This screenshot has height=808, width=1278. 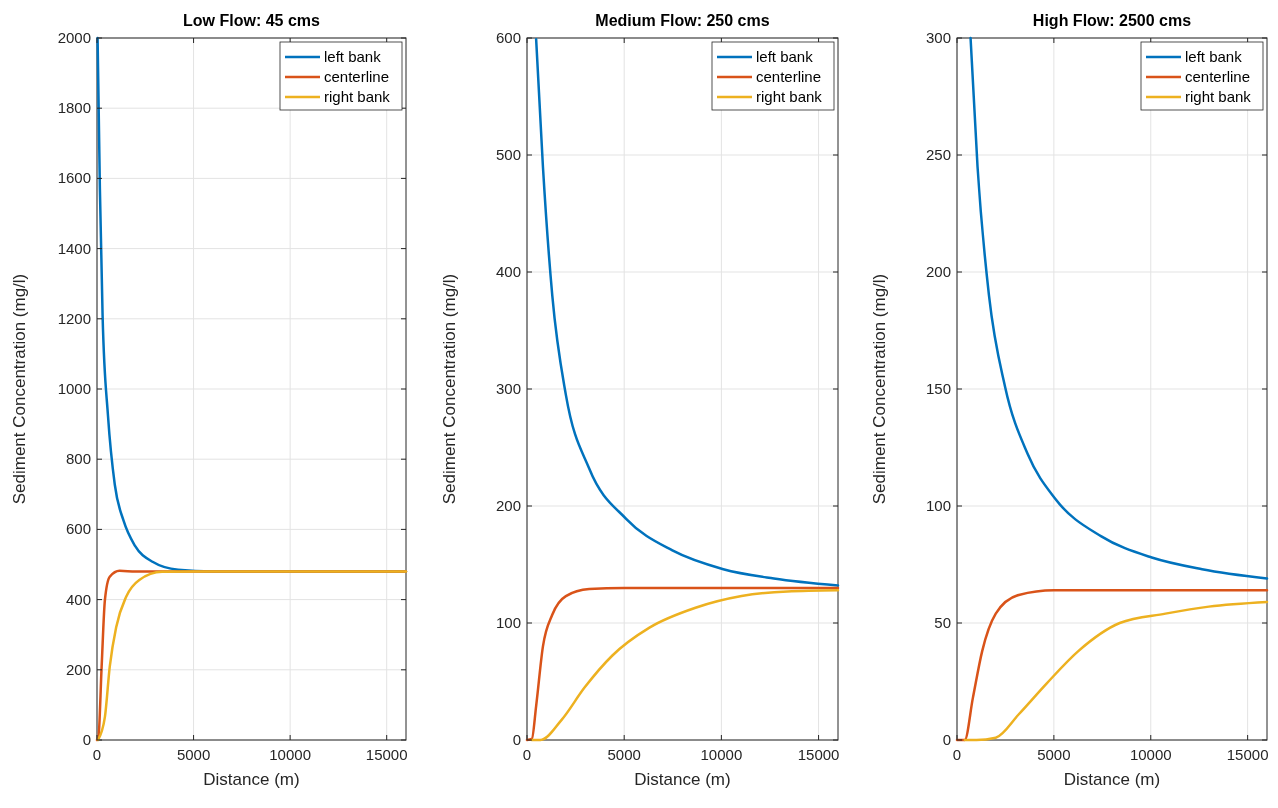 What do you see at coordinates (74, 388) in the screenshot?
I see `y-tick-label: 1000` at bounding box center [74, 388].